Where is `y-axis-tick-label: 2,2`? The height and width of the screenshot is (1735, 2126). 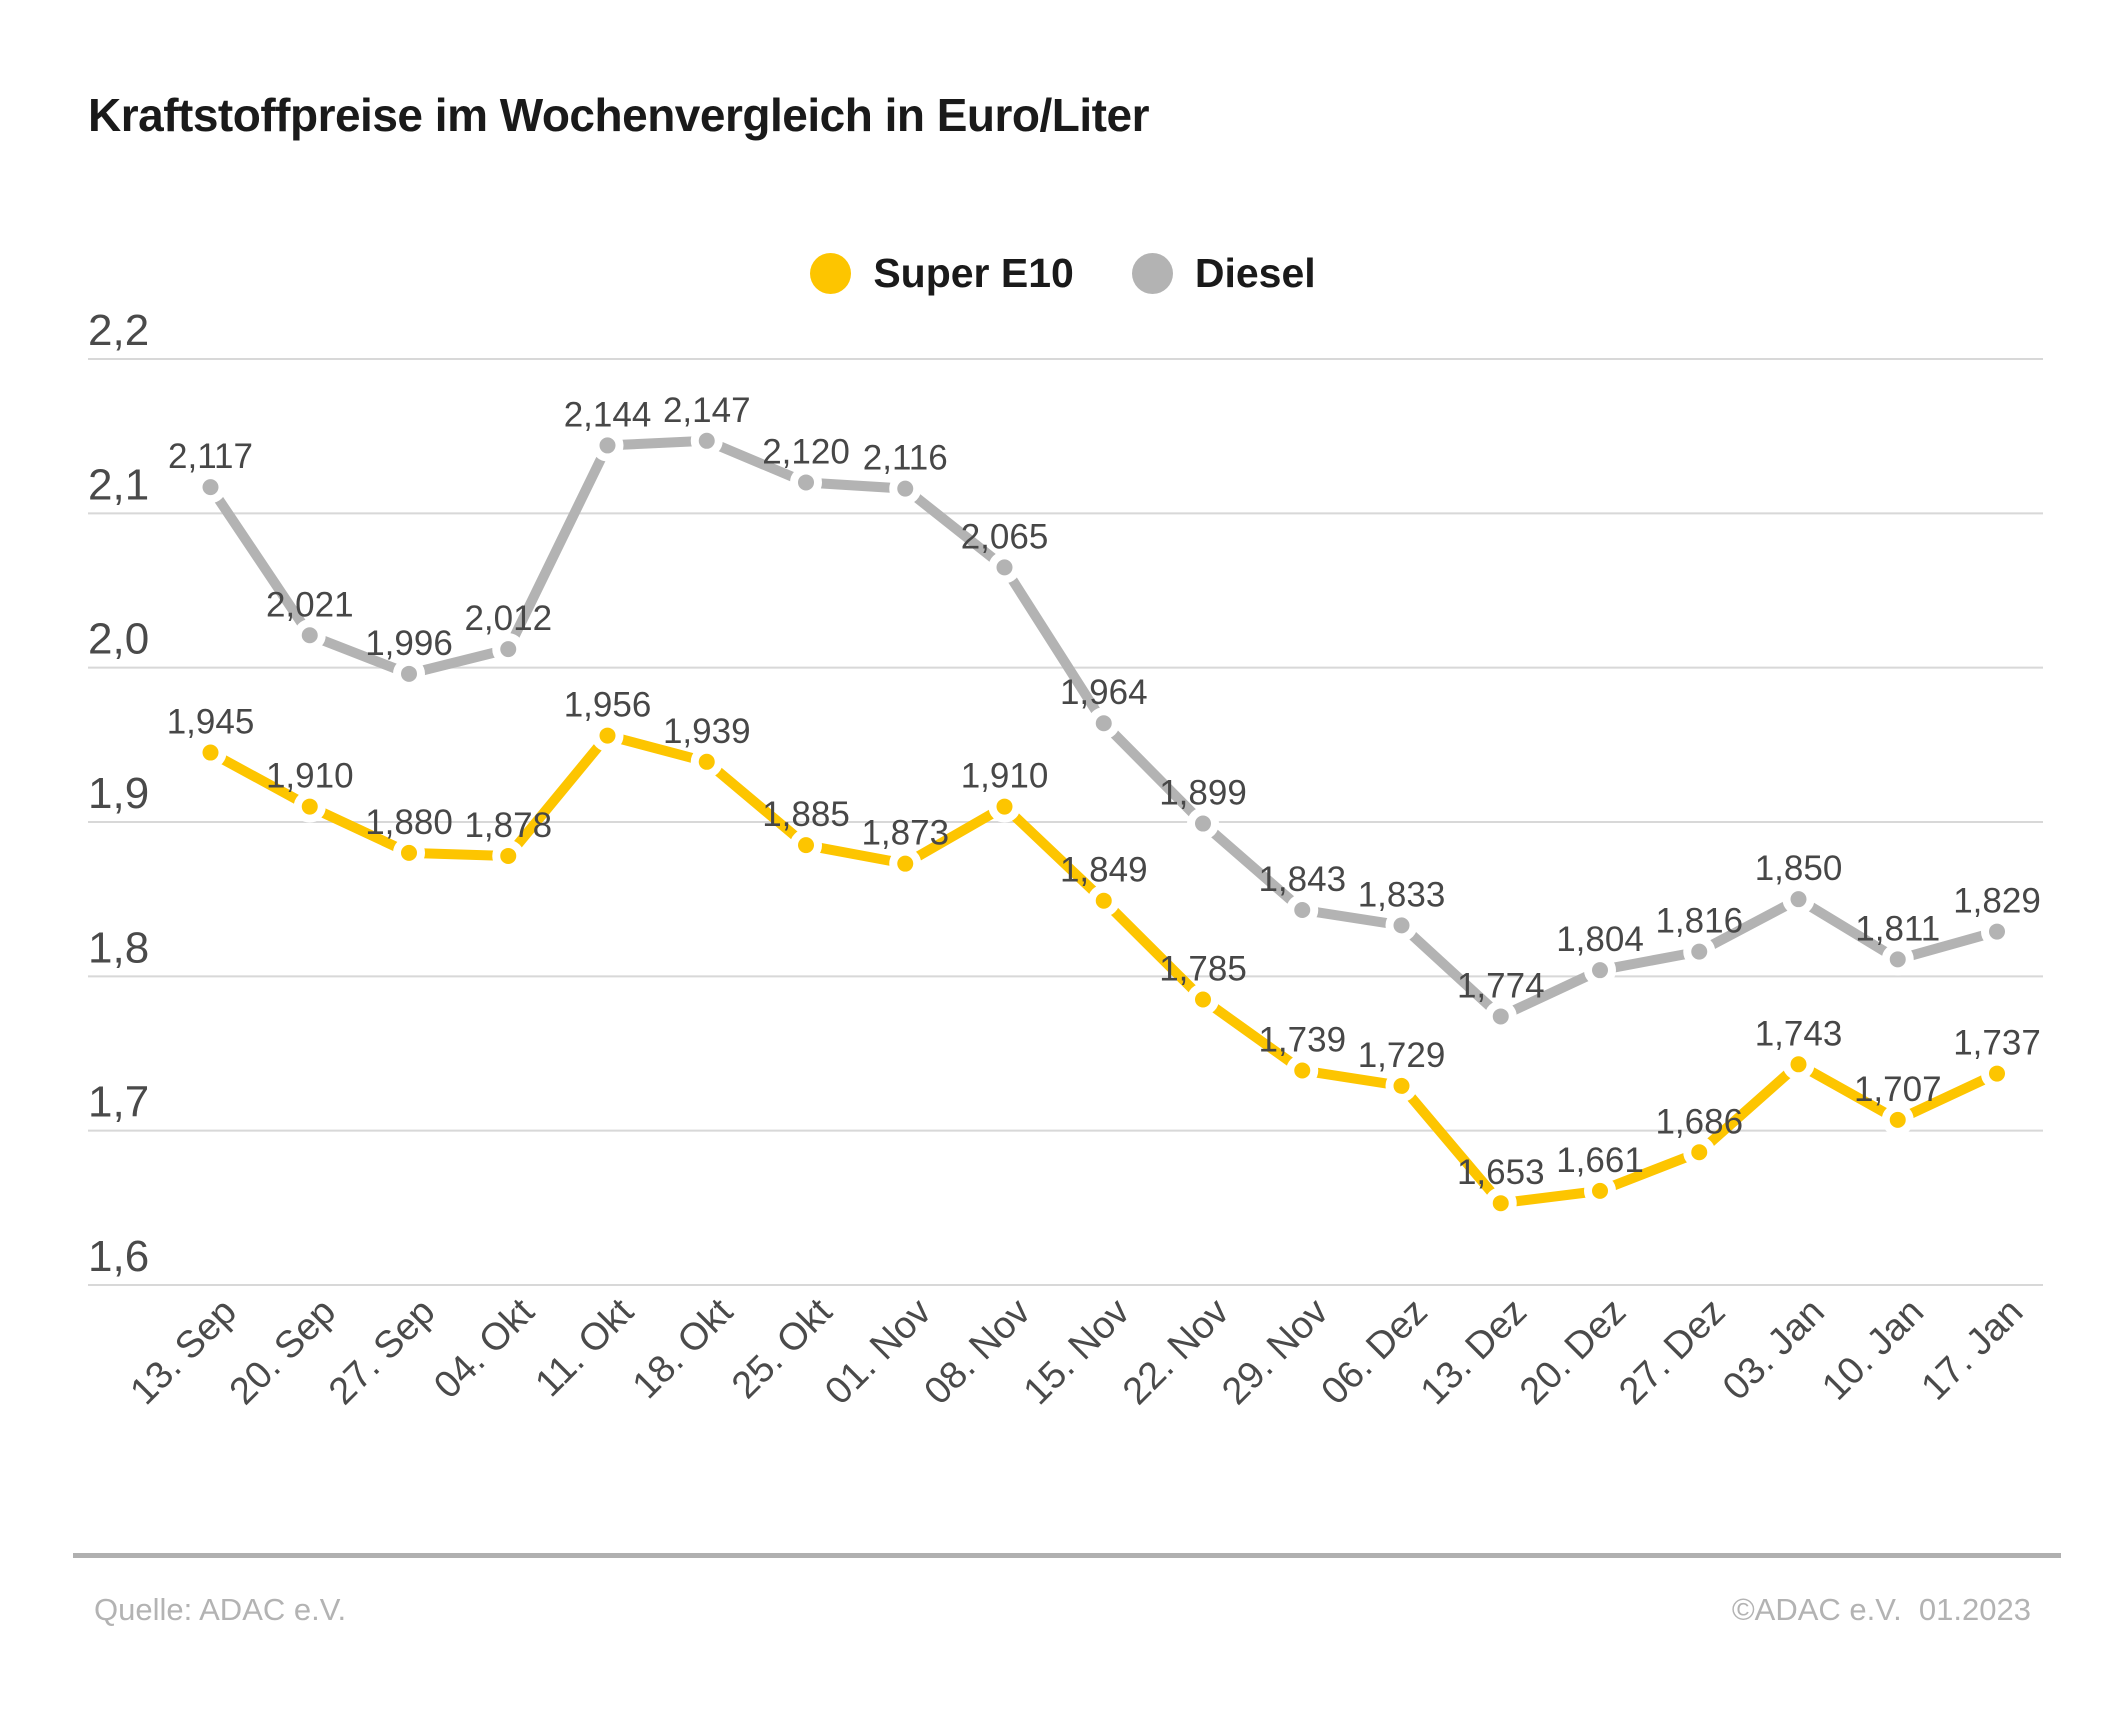
y-axis-tick-label: 2,2 is located at coordinates (118, 330).